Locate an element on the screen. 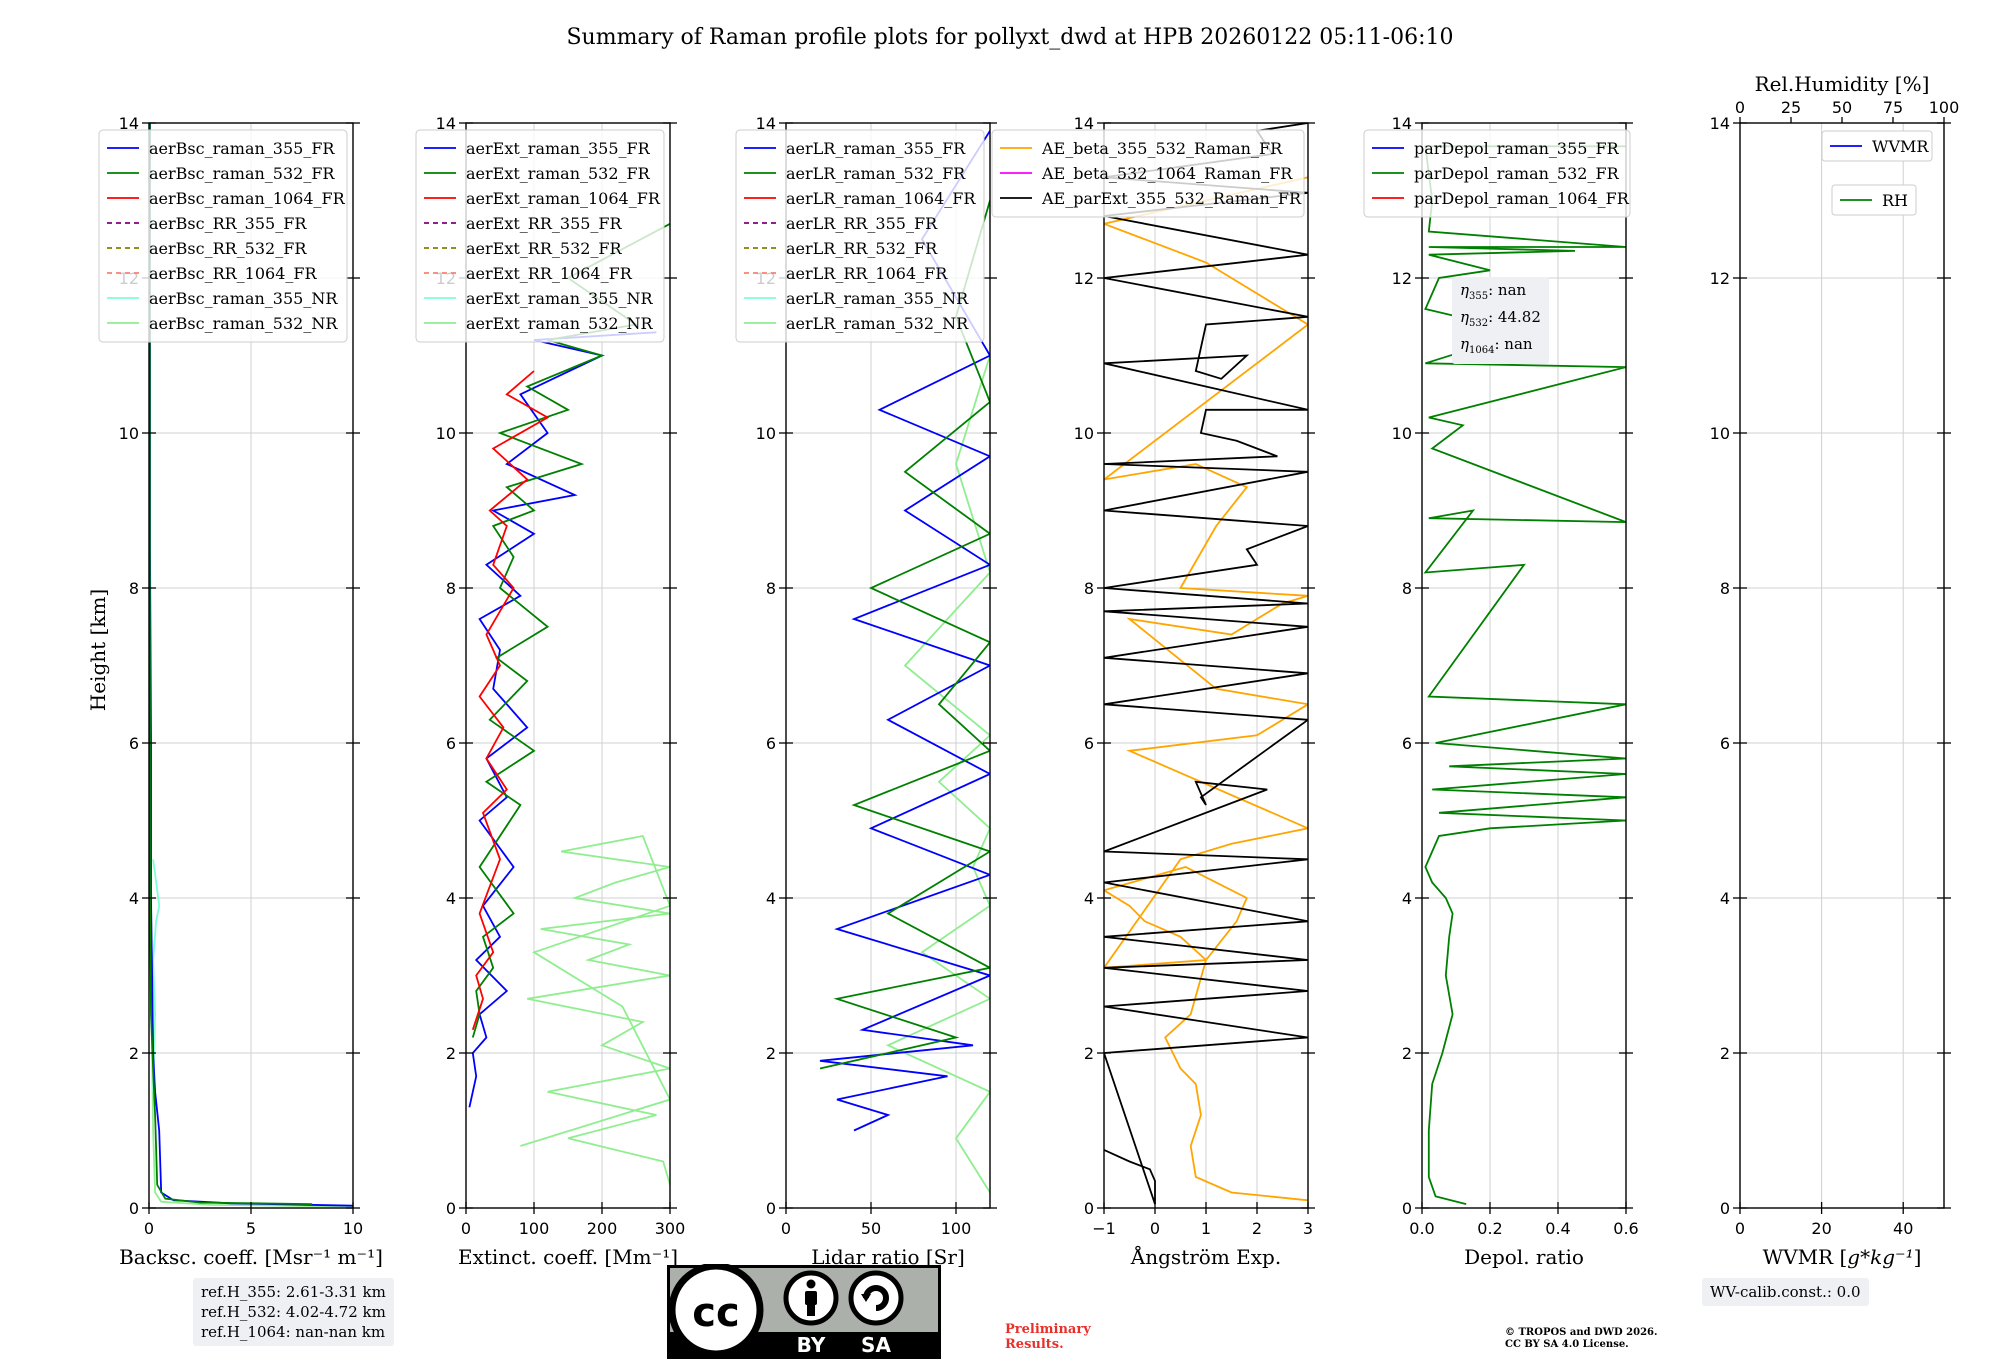 This screenshot has width=2000, height=1360. legend-label-aerBsc_RR_1064_FR: aerBsc_RR_1064_FR is located at coordinates (233, 273).